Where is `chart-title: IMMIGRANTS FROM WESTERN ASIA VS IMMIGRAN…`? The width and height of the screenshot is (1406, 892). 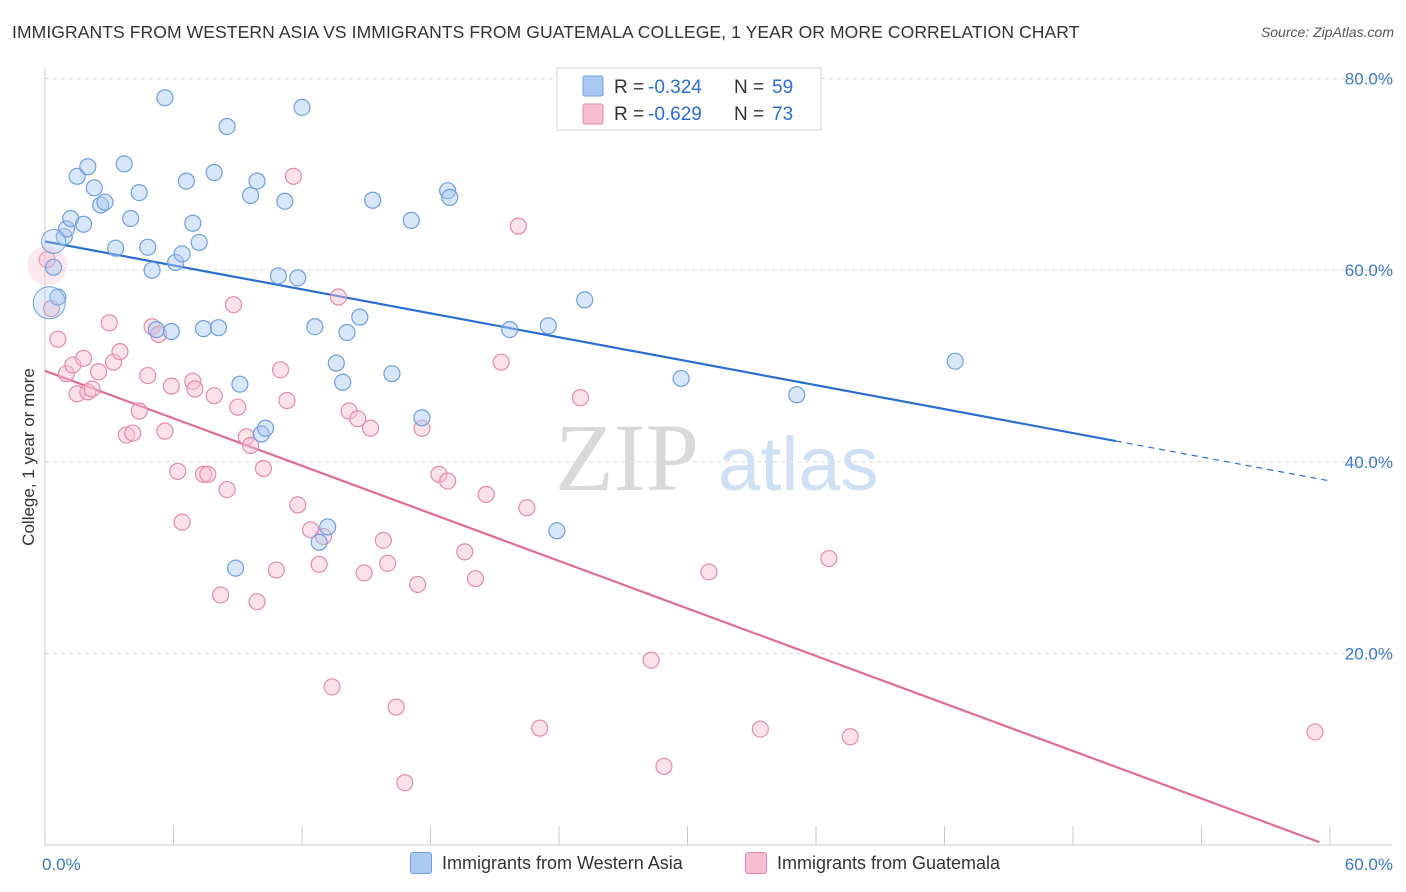
chart-title: IMMIGRANTS FROM WESTERN ASIA VS IMMIGRAN… is located at coordinates (546, 32).